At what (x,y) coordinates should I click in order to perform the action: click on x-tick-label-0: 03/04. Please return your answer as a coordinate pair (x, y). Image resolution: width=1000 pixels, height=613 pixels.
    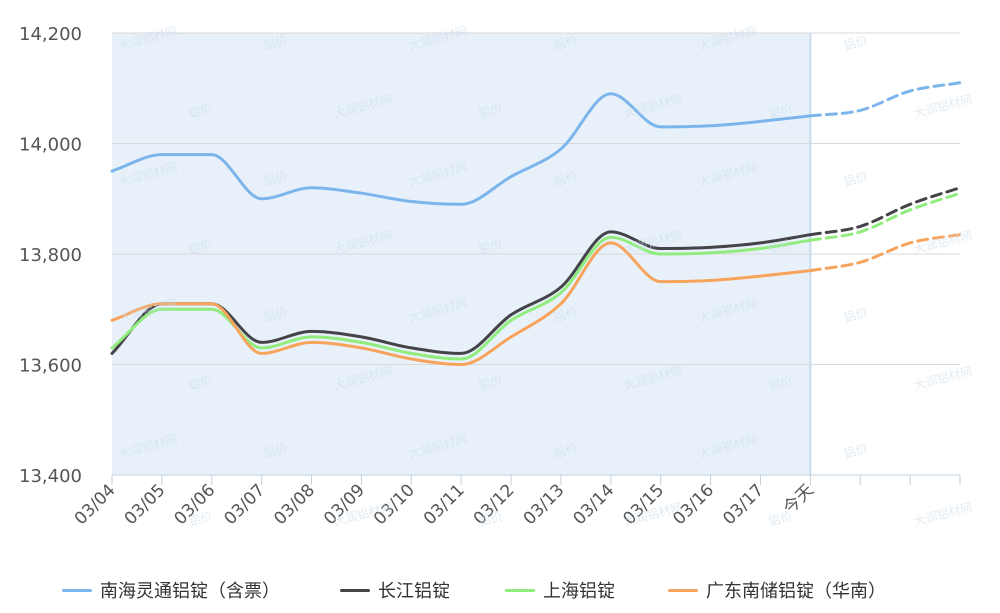
    Looking at the image, I should click on (95, 504).